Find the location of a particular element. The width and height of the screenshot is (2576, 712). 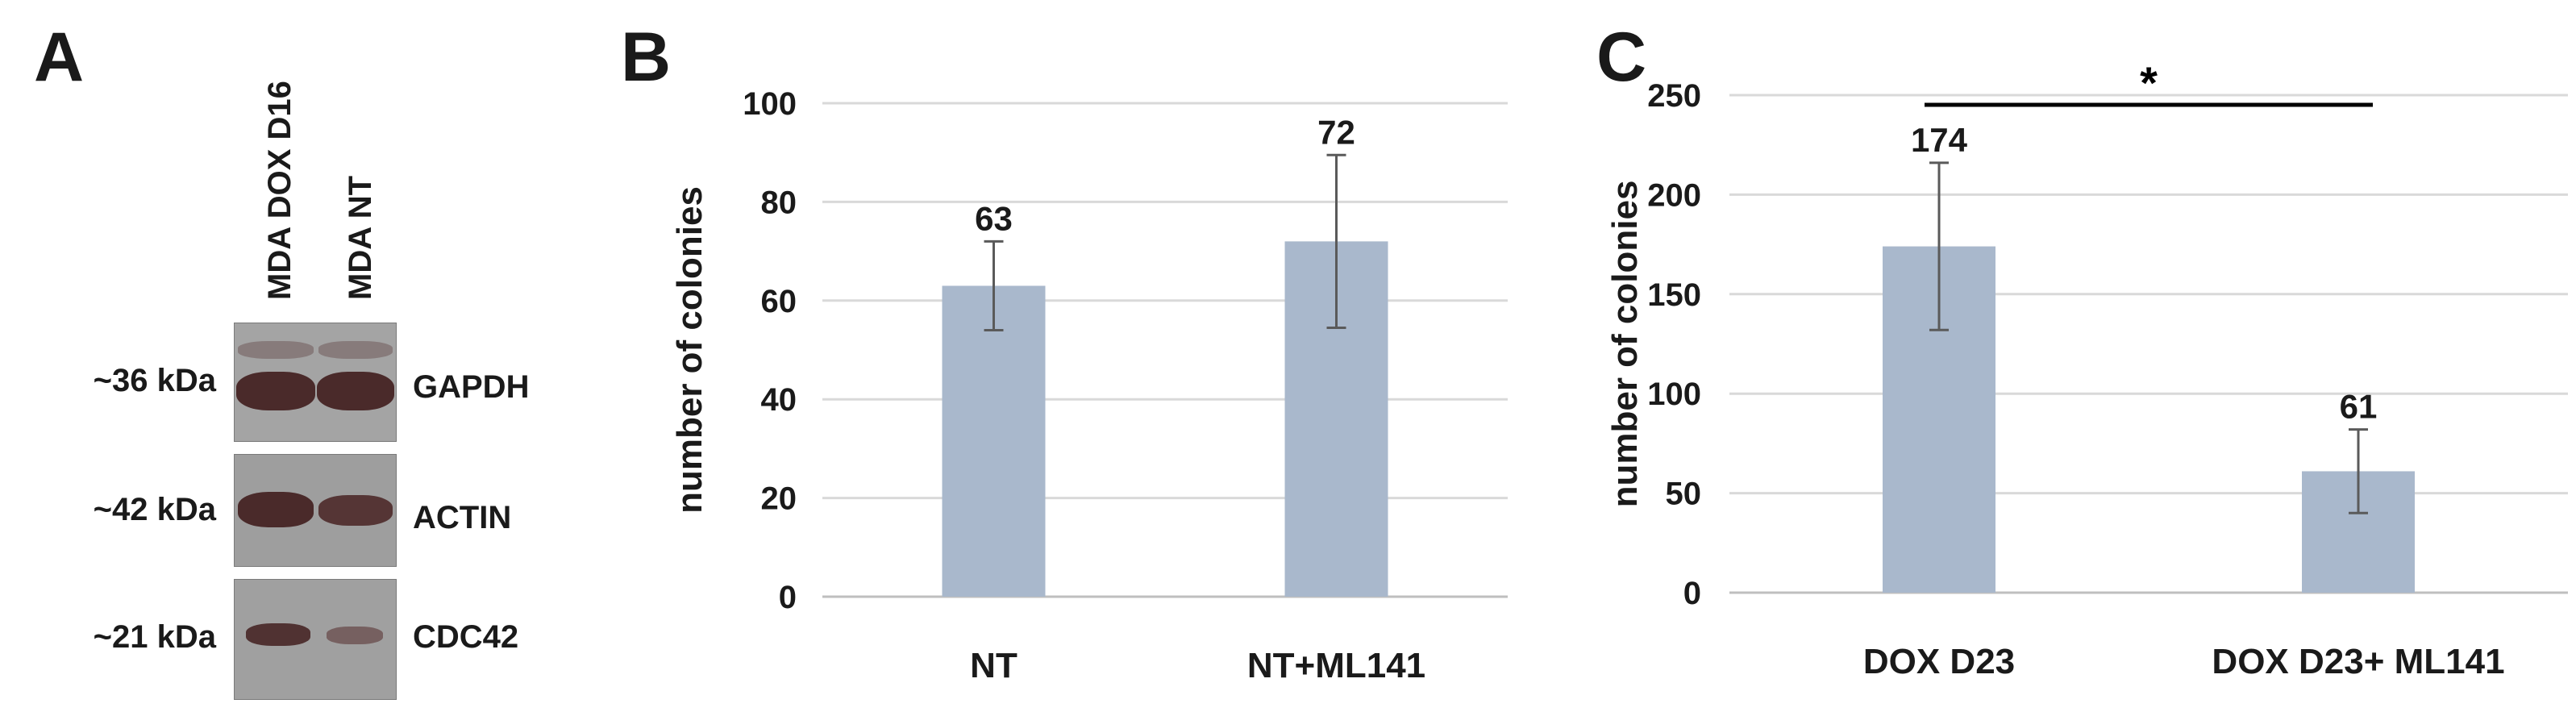

protein-label-gapdh: GAPDH is located at coordinates (471, 387).